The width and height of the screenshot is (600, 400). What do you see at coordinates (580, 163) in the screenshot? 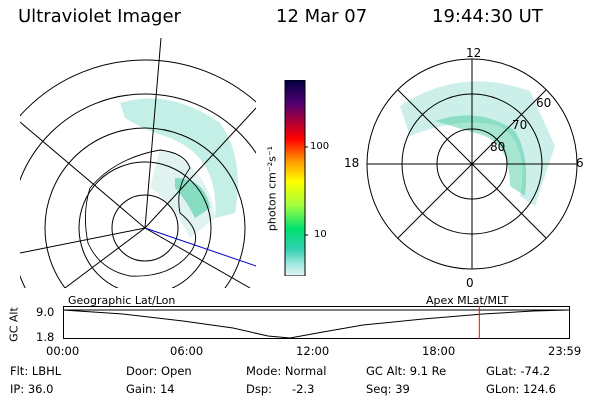
I see `mlt-label-6: 6` at bounding box center [580, 163].